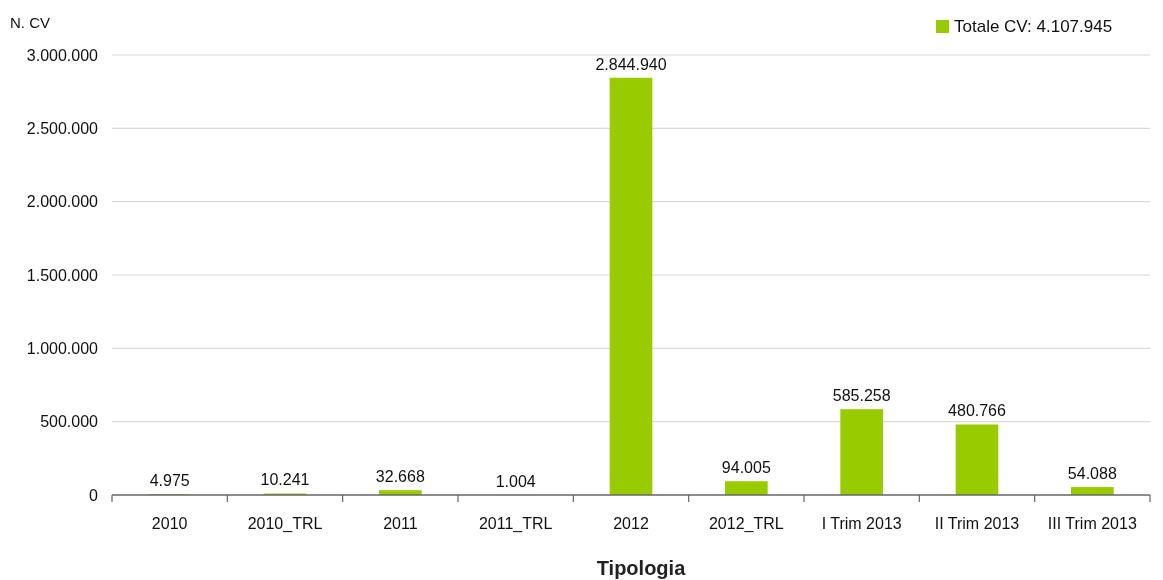 The width and height of the screenshot is (1163, 580). Describe the element at coordinates (94, 495) in the screenshot. I see `y-tick-label: 0` at that location.